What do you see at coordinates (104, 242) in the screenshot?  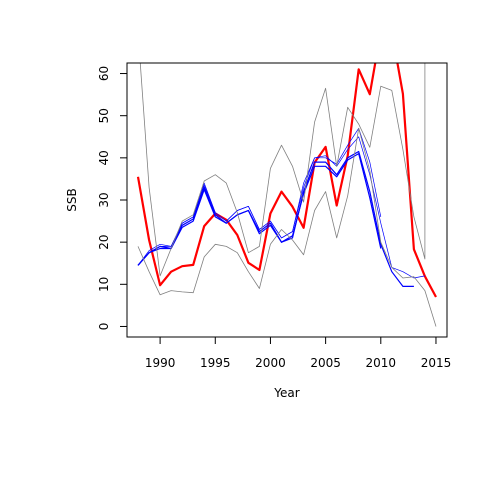 I see `y-tick-label: 20` at bounding box center [104, 242].